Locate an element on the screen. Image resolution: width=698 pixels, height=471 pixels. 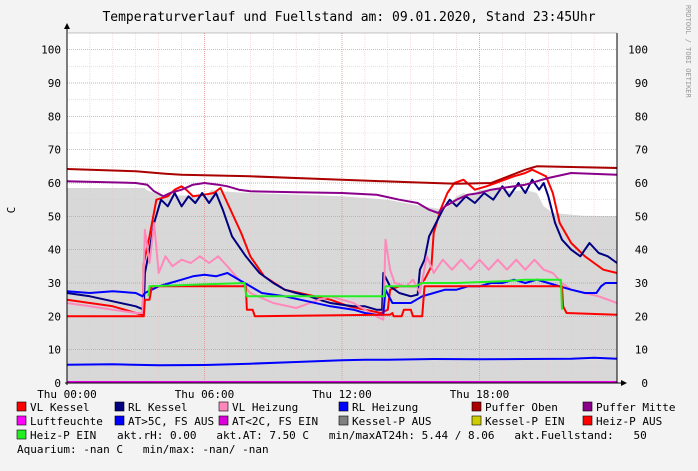
x-tick-label: Thu 06:00 is located at coordinates (205, 394).